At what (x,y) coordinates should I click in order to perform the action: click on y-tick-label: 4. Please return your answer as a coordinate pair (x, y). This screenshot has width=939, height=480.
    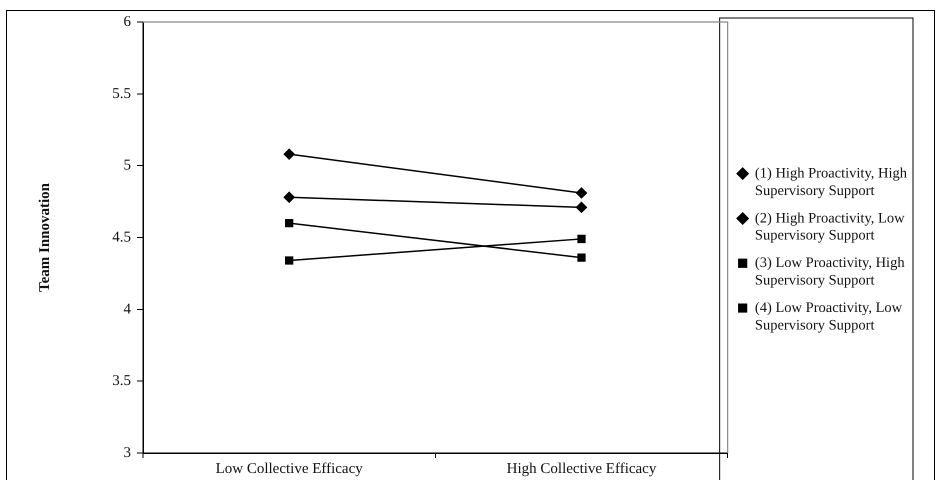
    Looking at the image, I should click on (128, 309).